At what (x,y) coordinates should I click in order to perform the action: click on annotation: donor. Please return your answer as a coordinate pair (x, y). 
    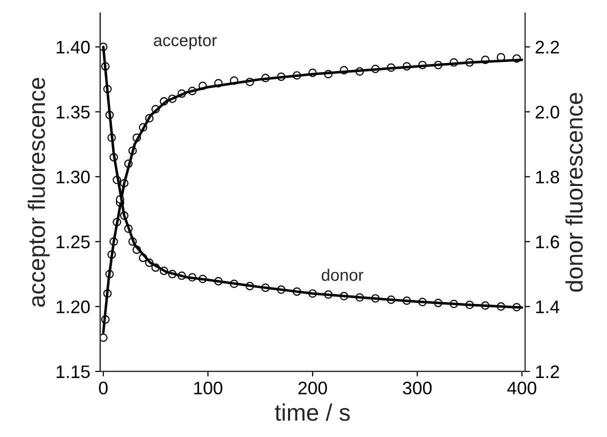
    Looking at the image, I should click on (343, 274).